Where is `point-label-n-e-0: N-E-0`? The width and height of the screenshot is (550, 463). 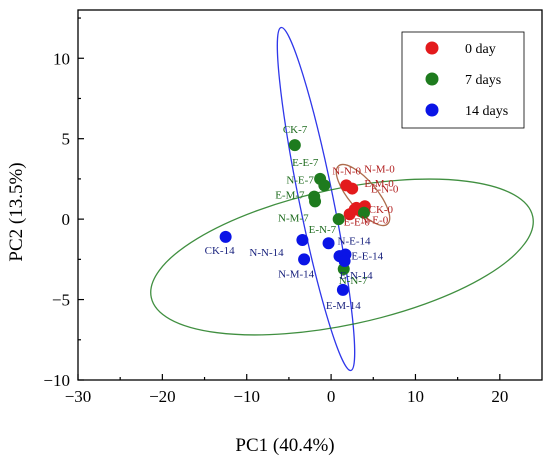 point-label-n-e-0: N-E-0 is located at coordinates (375, 220).